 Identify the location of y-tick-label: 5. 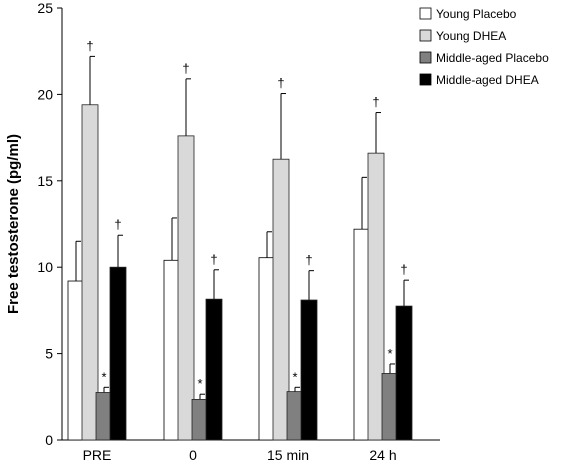
(49, 354).